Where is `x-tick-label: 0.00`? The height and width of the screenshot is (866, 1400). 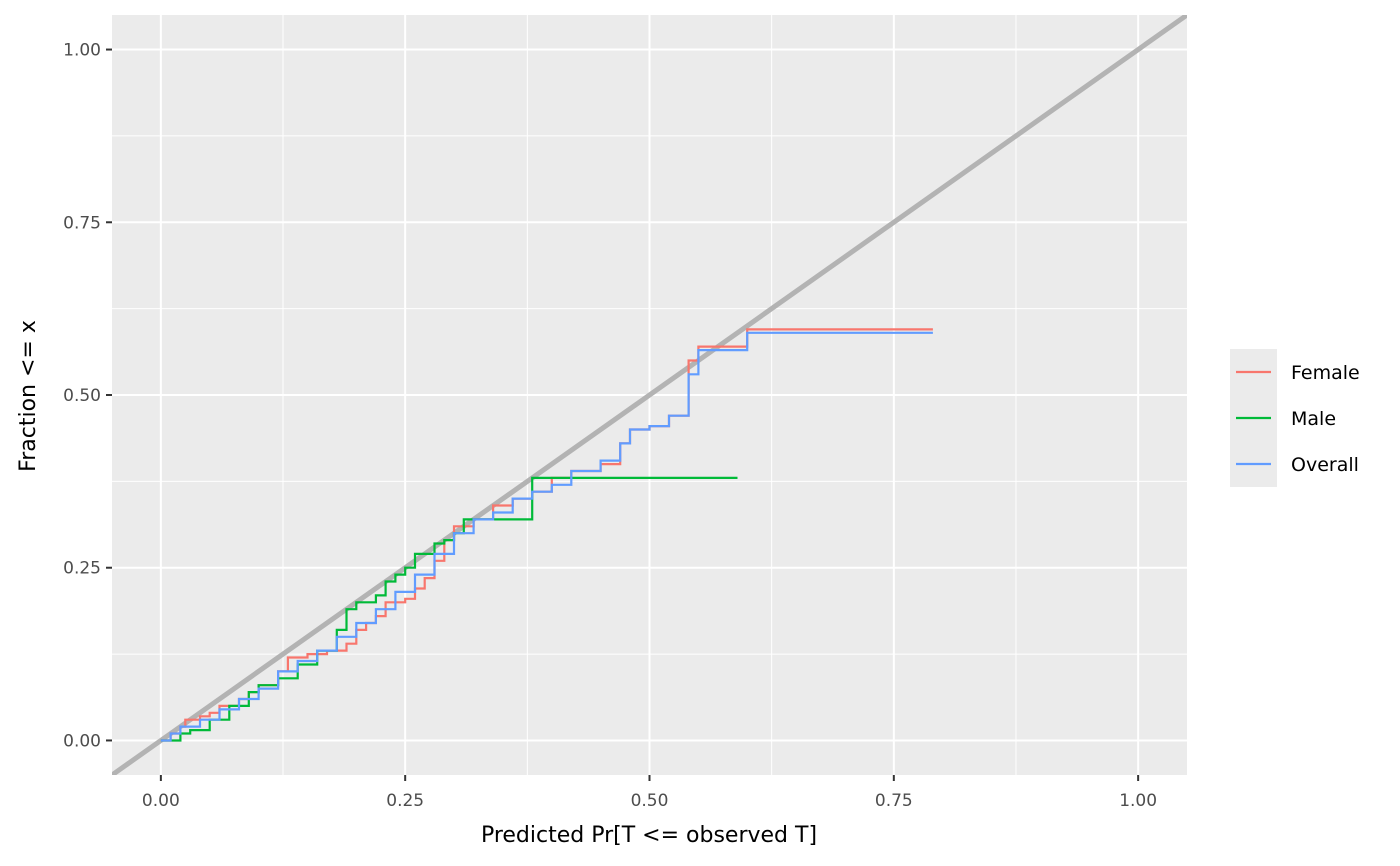 x-tick-label: 0.00 is located at coordinates (161, 801).